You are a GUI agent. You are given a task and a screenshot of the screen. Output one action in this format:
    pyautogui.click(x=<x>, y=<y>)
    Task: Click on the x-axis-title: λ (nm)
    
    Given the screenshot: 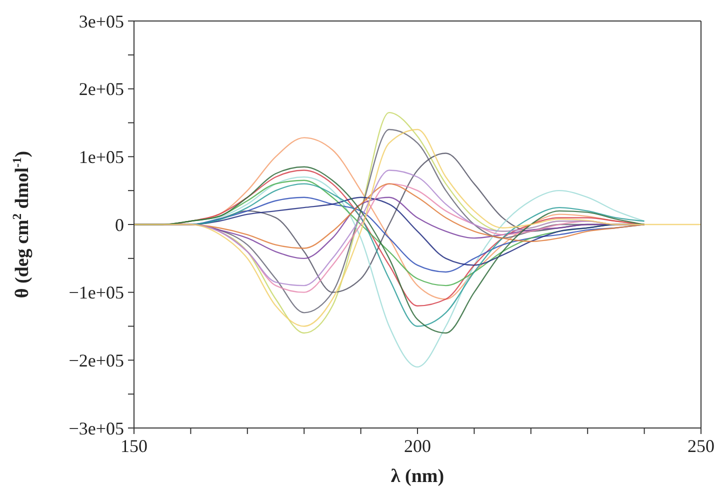 What is the action you would take?
    pyautogui.click(x=417, y=476)
    